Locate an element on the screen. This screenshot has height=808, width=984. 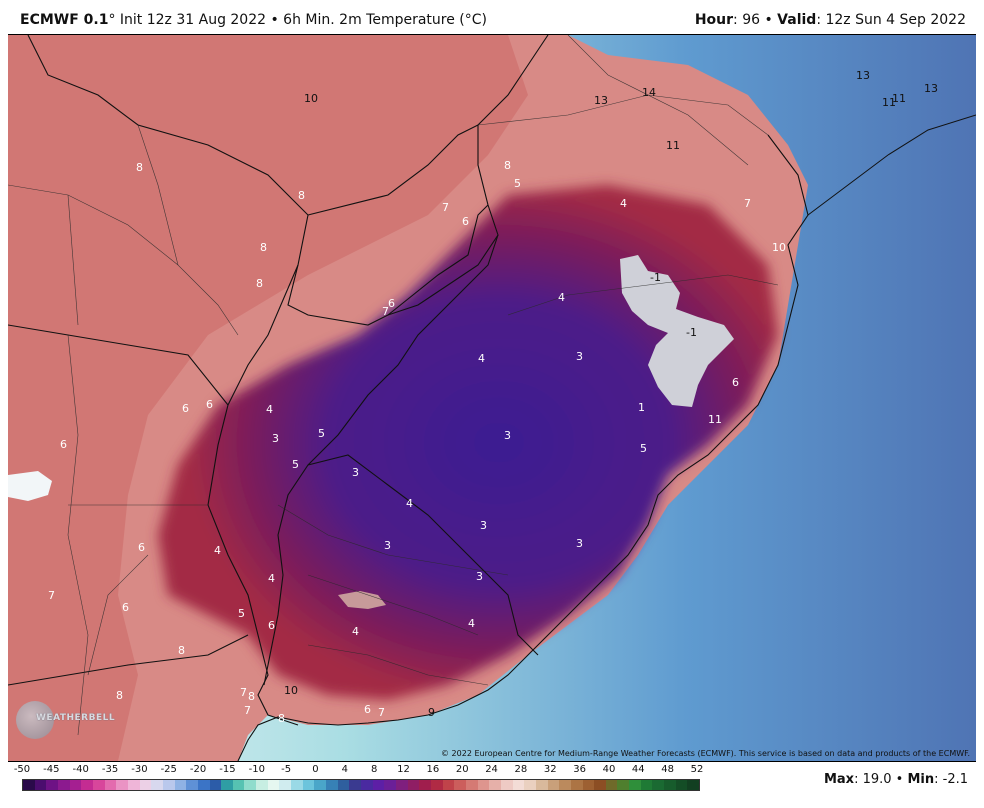
max-min-readout: Max: 19.0 • Min: -2.1 is located at coordinates (896, 779).